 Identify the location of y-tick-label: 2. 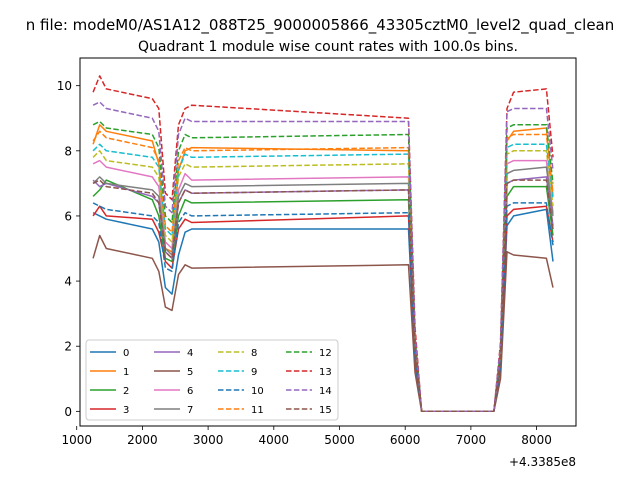
(68, 347).